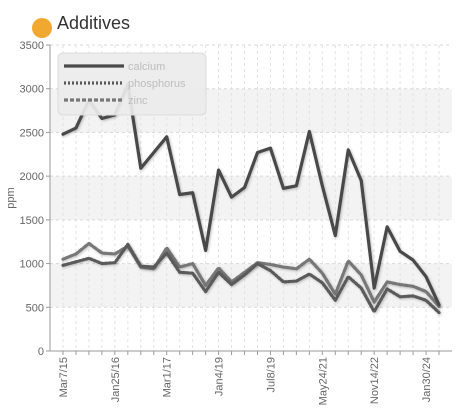  What do you see at coordinates (32, 133) in the screenshot?
I see `y-tick-label: 2500` at bounding box center [32, 133].